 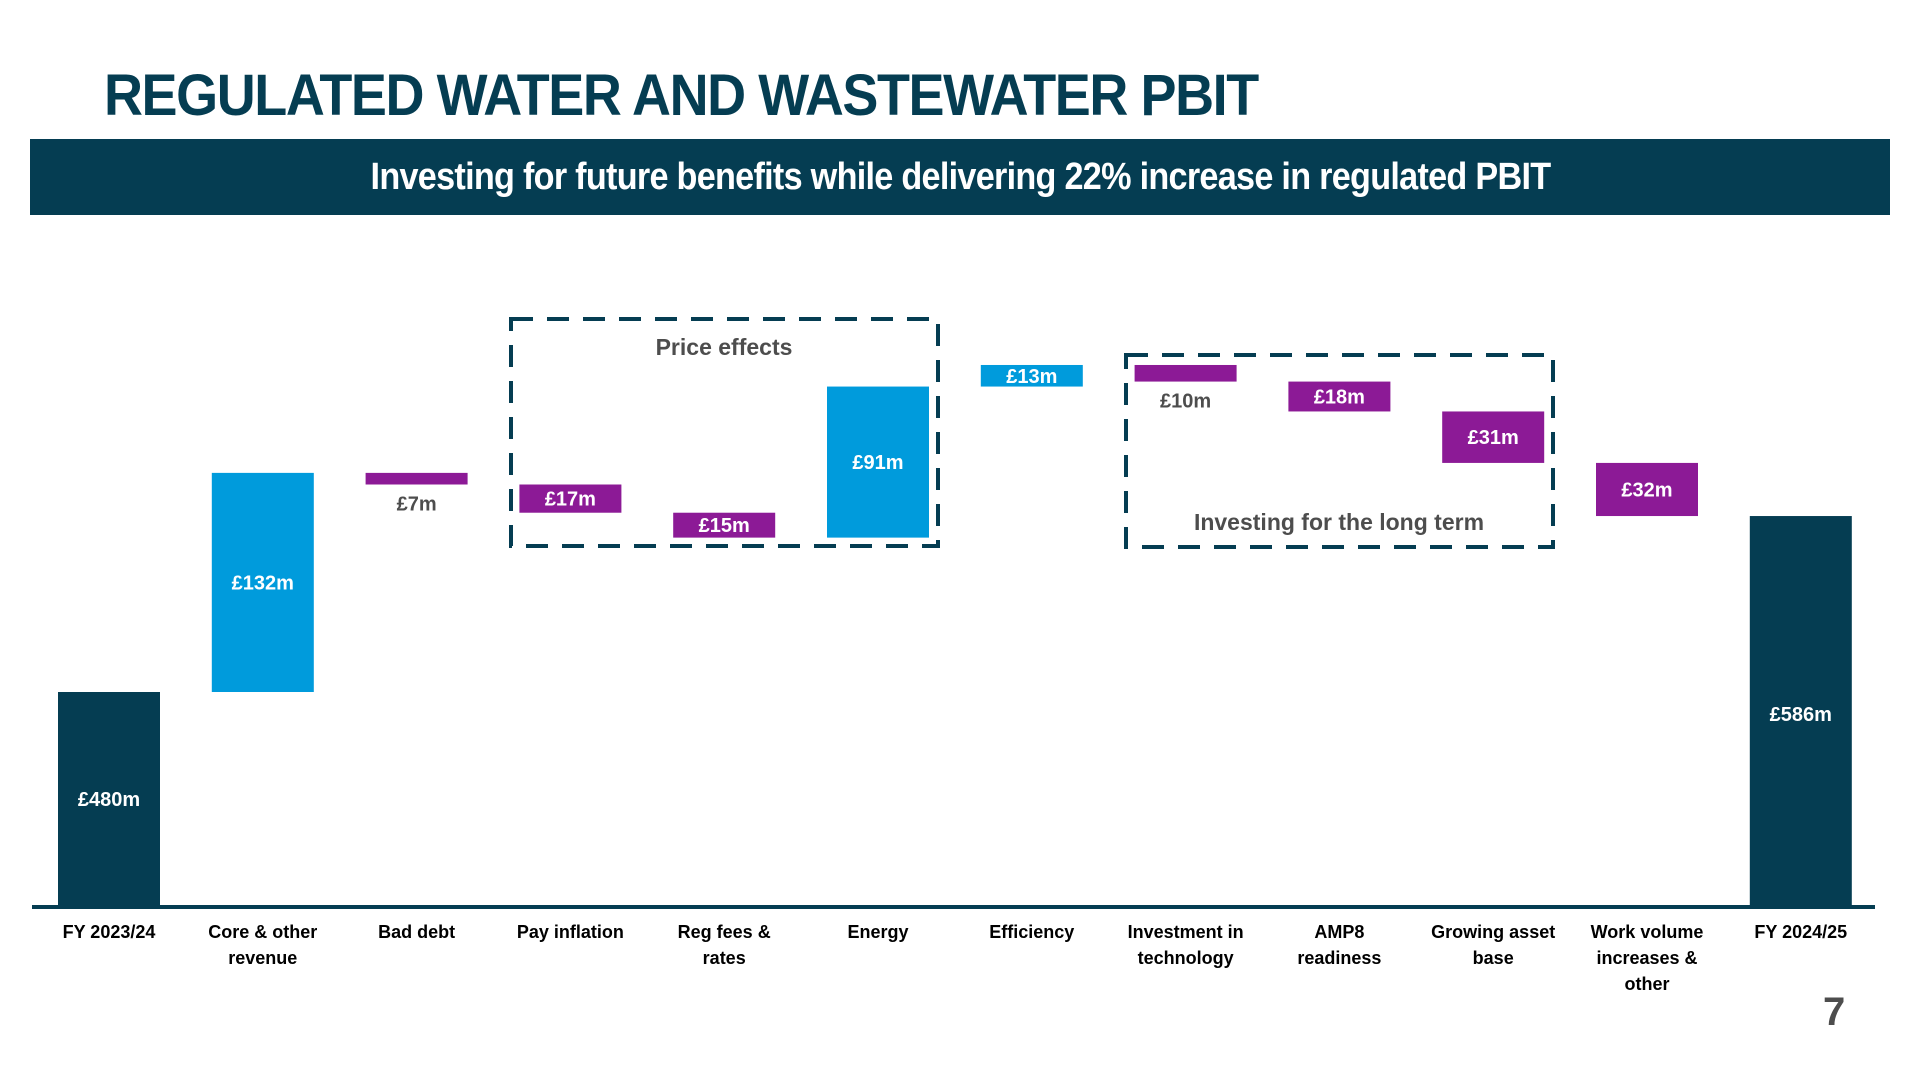 What do you see at coordinates (263, 945) in the screenshot?
I see `category-label: Core & other revenue` at bounding box center [263, 945].